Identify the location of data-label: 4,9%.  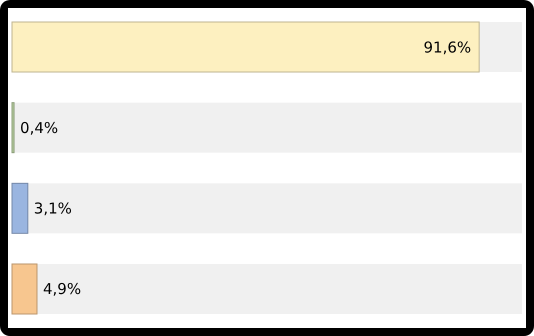
(62, 289).